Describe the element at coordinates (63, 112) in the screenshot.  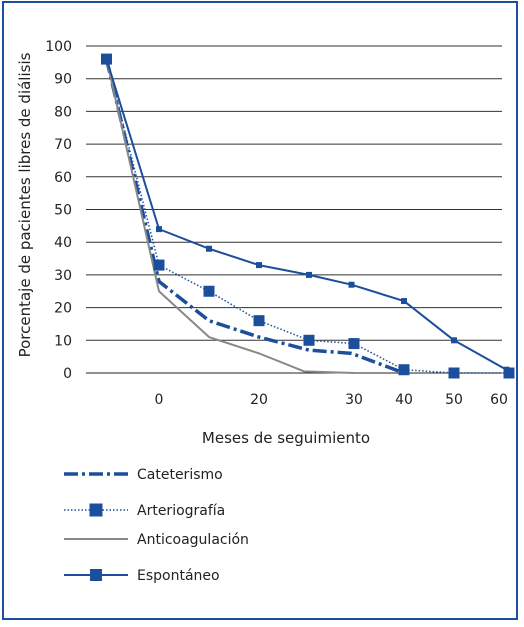
I see `y-tick-label: 80` at that location.